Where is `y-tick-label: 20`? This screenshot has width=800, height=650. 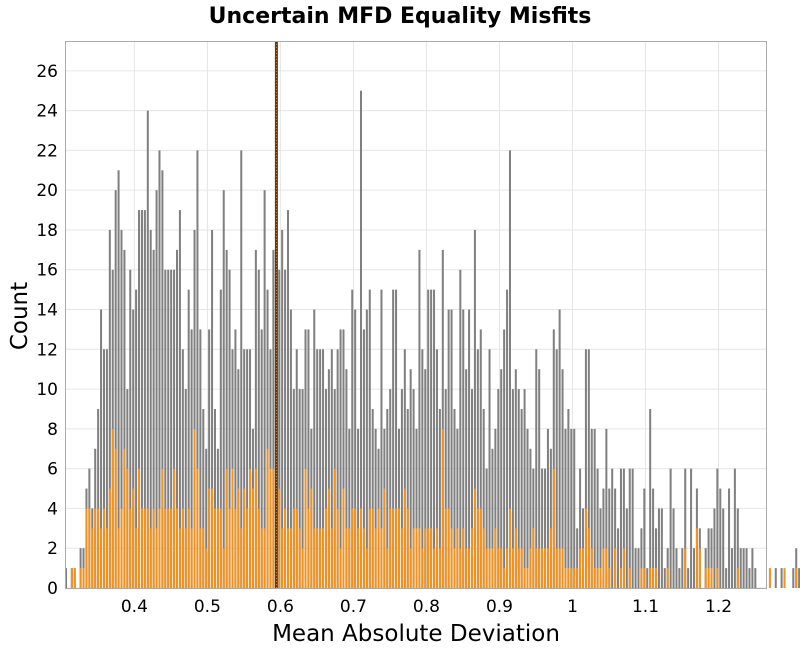 y-tick-label: 20 is located at coordinates (47, 191).